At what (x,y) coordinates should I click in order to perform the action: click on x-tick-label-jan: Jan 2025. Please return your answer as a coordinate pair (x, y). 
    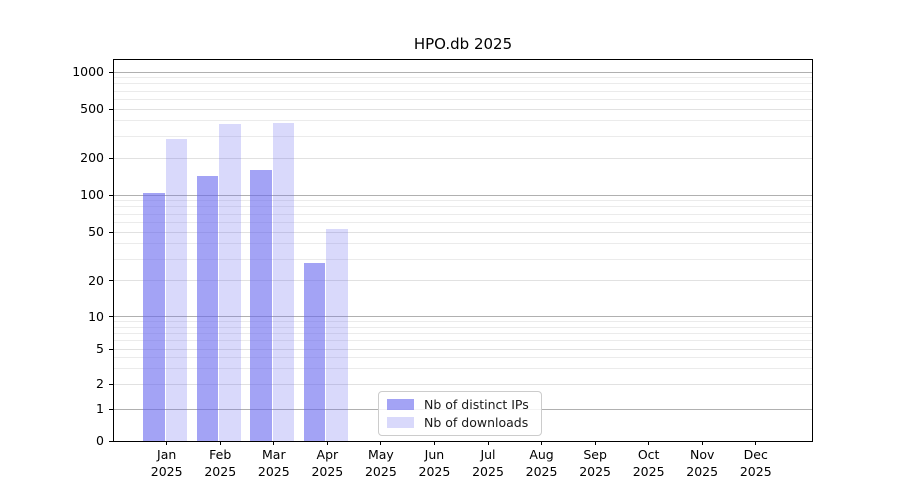
    Looking at the image, I should click on (166, 463).